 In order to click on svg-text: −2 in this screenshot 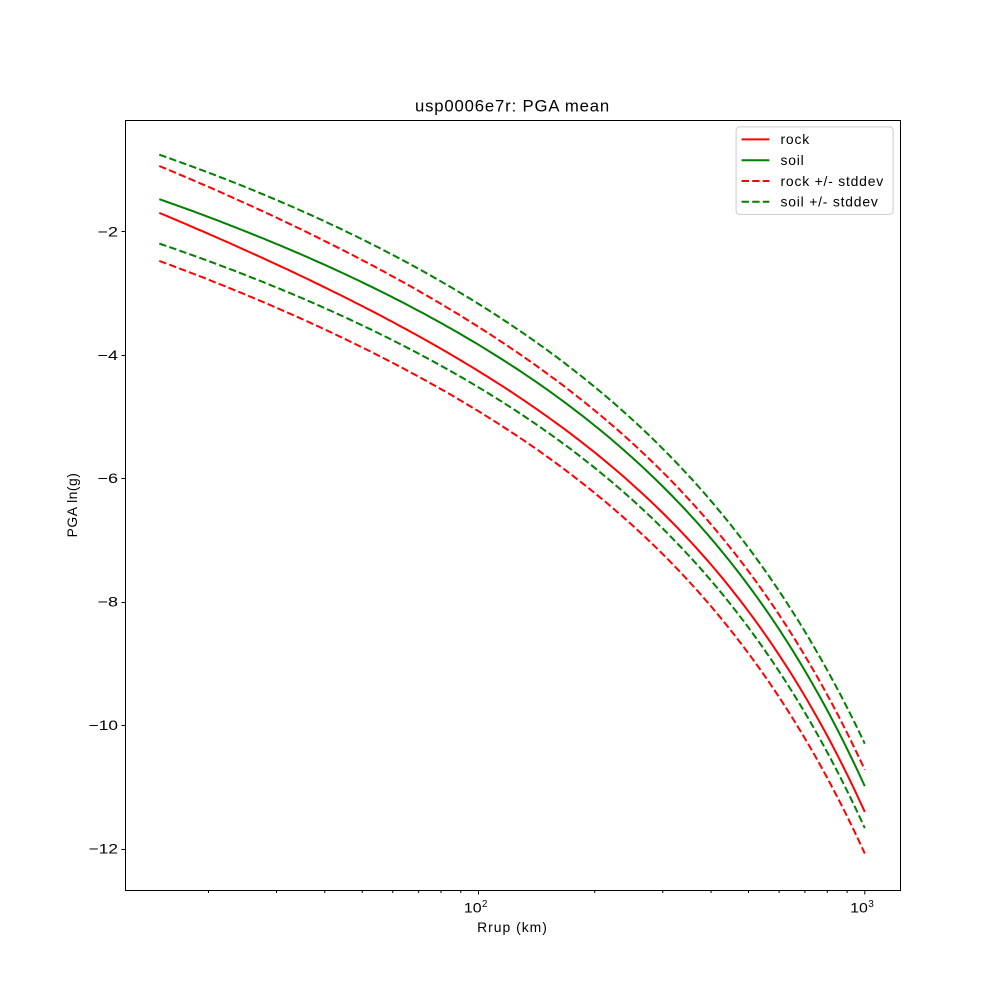, I will do `click(108, 231)`.